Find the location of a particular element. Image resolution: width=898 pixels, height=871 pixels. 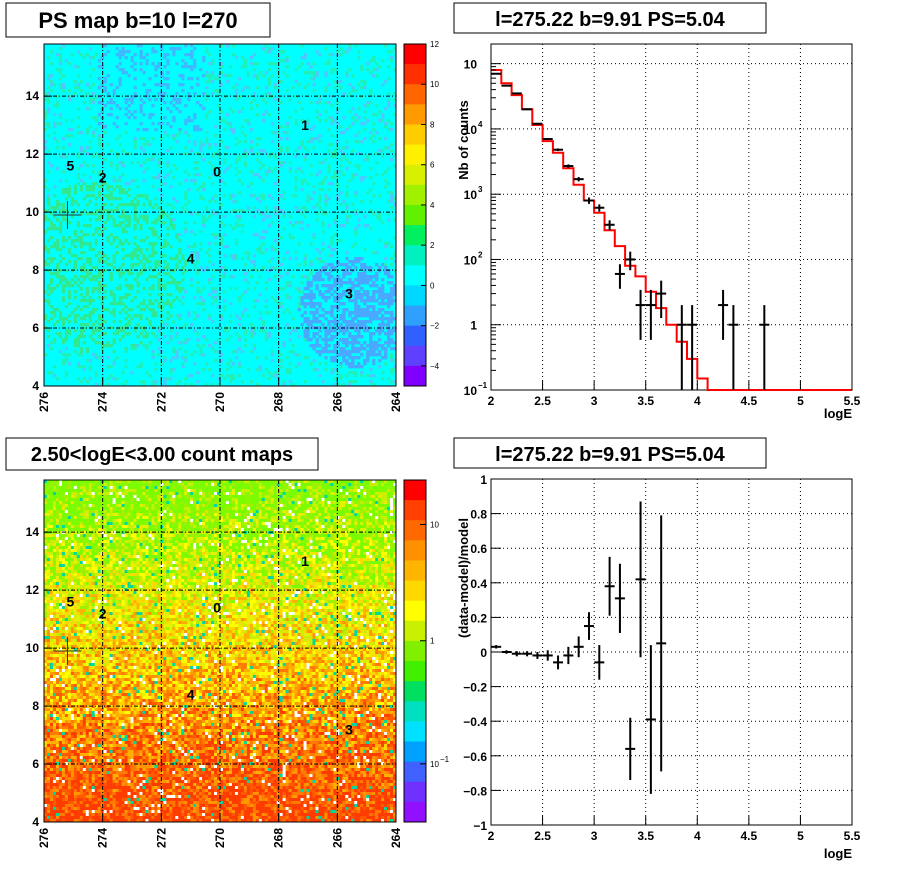

spectrum-model-step is located at coordinates (671, 230).